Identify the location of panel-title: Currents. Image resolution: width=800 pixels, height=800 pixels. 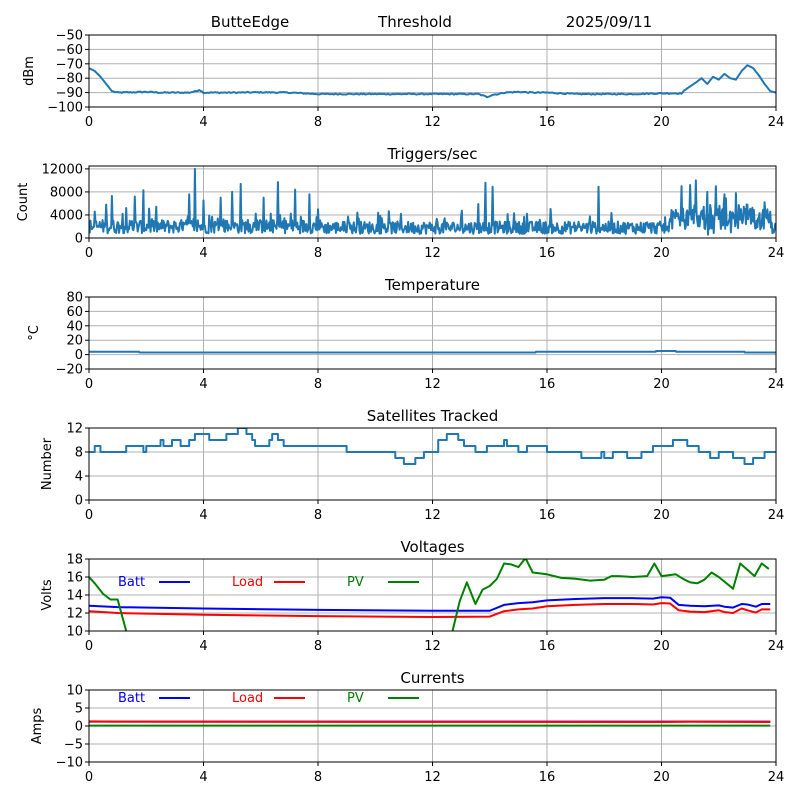
(432, 678).